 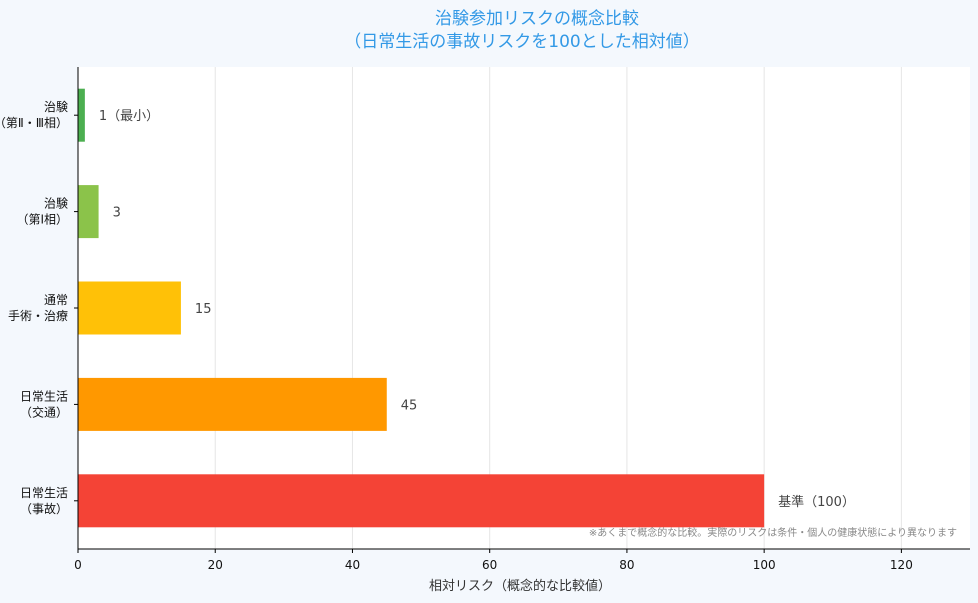 What do you see at coordinates (117, 213) in the screenshot?
I see `bar-data-label: 3` at bounding box center [117, 213].